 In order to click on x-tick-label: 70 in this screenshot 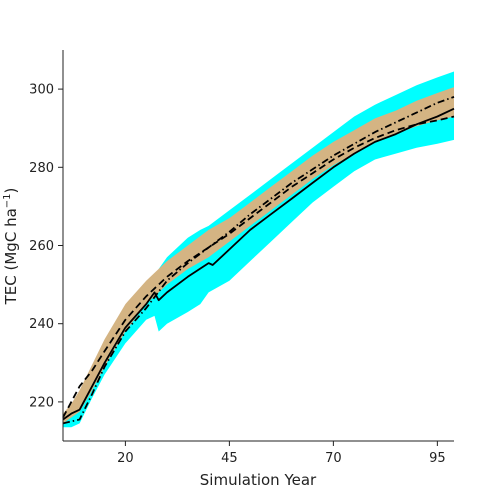, I will do `click(333, 458)`.